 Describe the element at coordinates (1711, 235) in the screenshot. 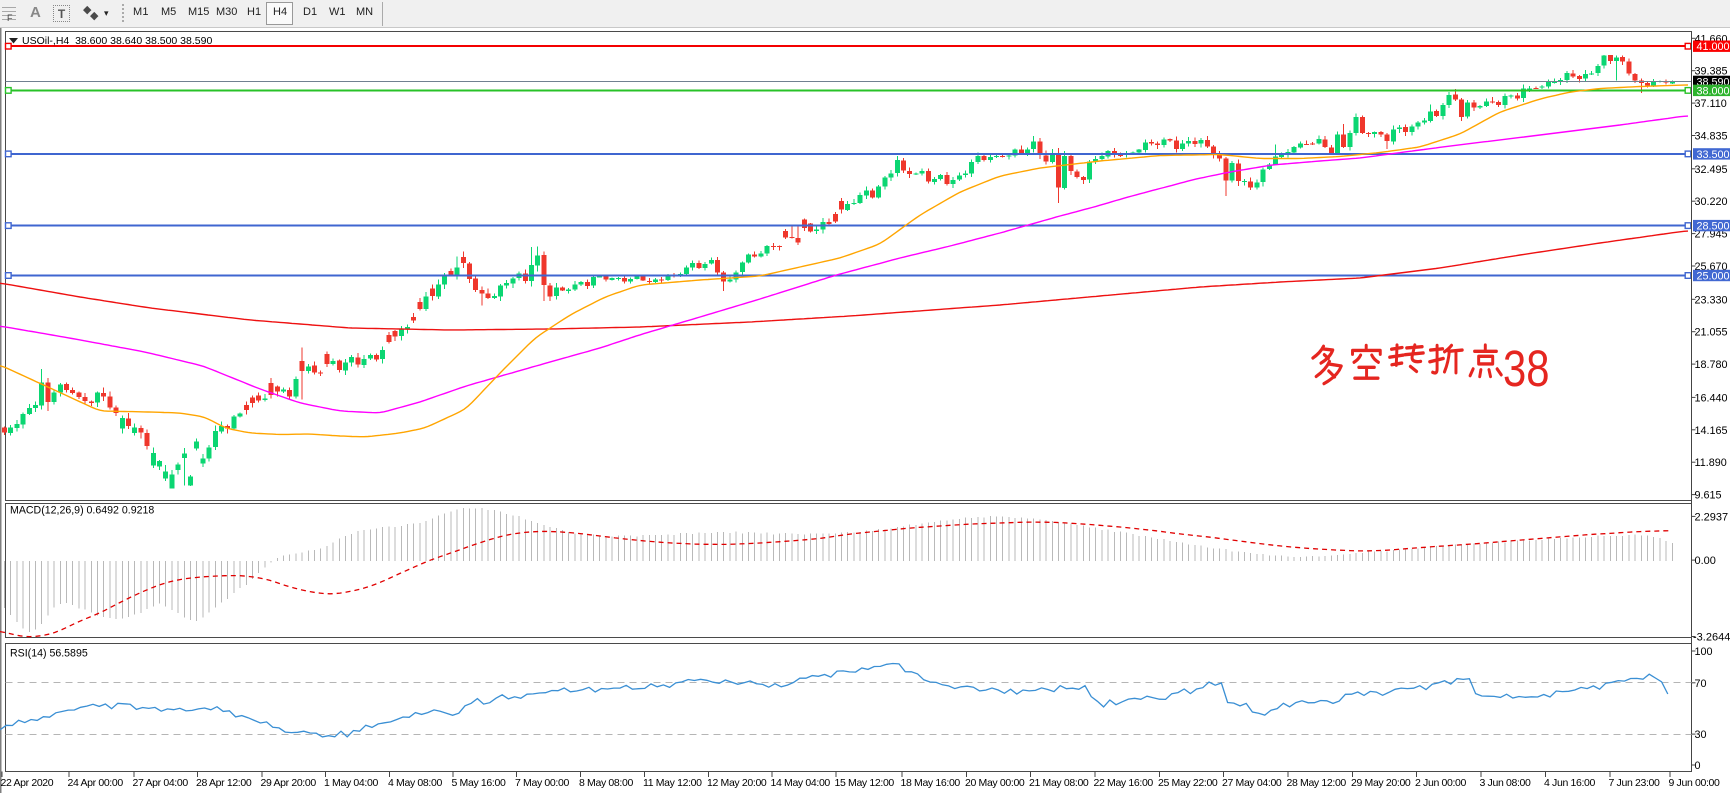

I see `svg-text: 27.945` at that location.